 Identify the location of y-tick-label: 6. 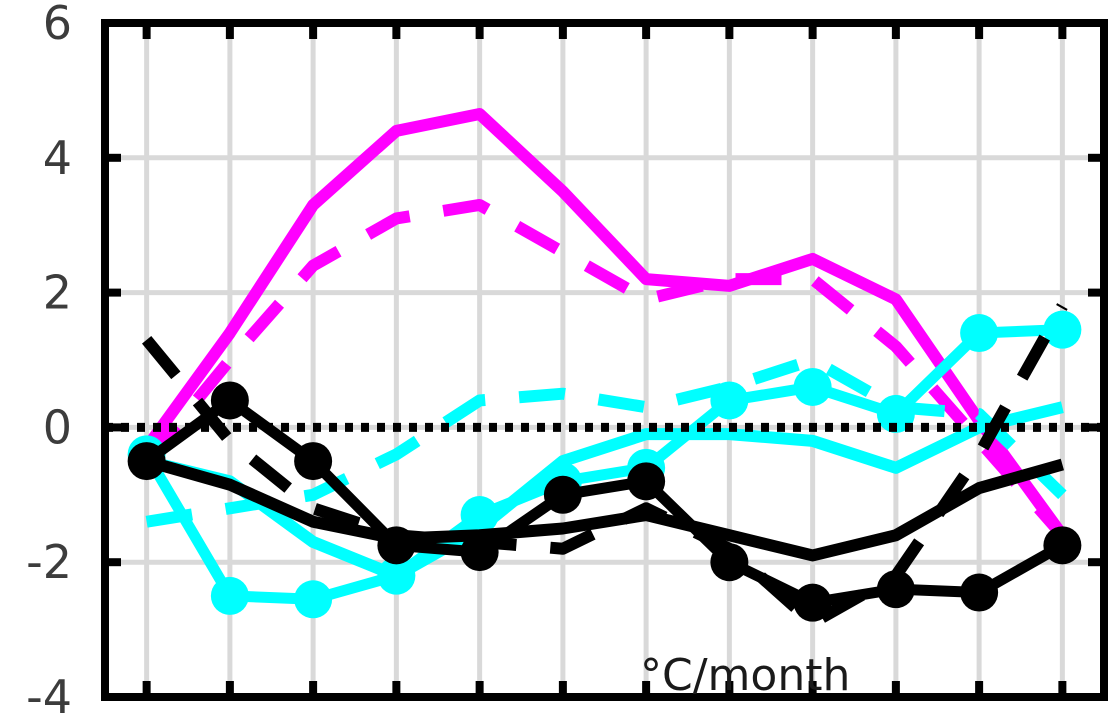
(57, 25).